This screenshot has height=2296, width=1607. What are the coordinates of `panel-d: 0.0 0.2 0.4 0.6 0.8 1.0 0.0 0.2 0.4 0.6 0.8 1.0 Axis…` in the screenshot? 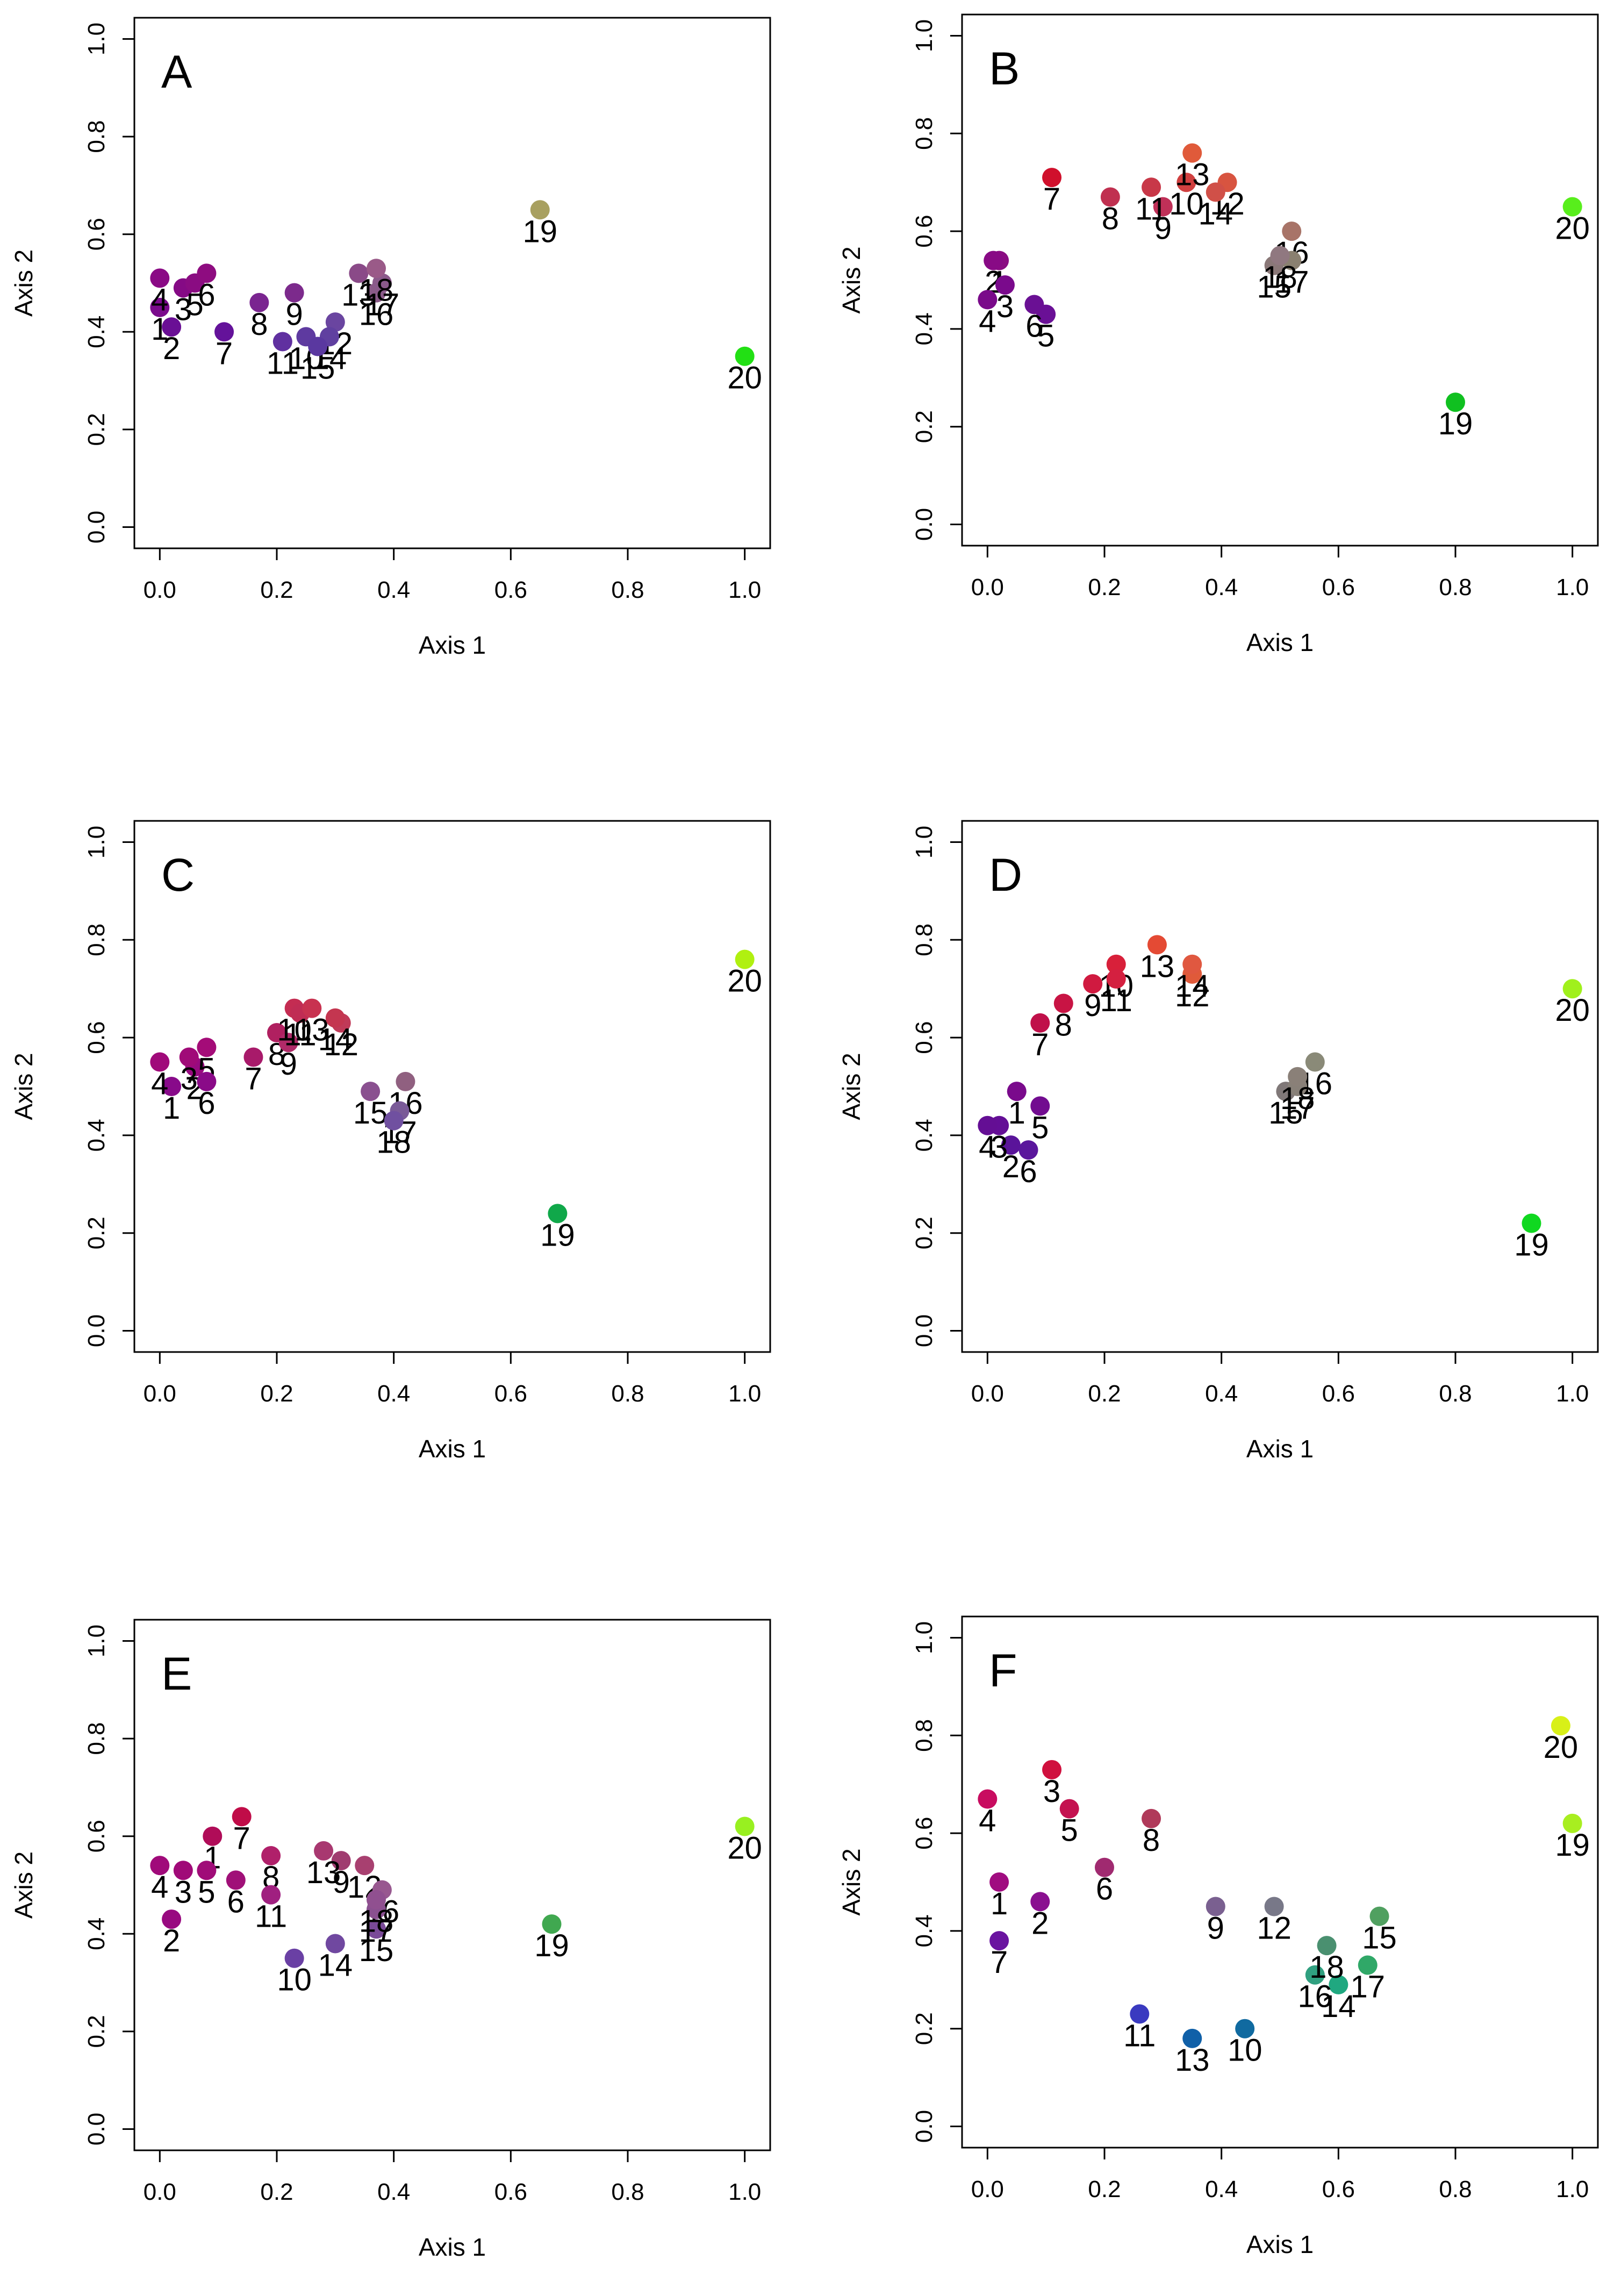 It's located at (1218, 1141).